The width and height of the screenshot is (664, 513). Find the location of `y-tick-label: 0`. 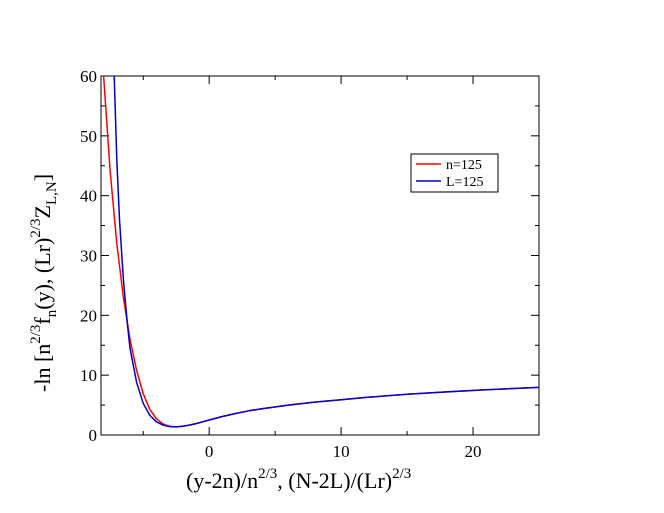

y-tick-label: 0 is located at coordinates (93, 435).